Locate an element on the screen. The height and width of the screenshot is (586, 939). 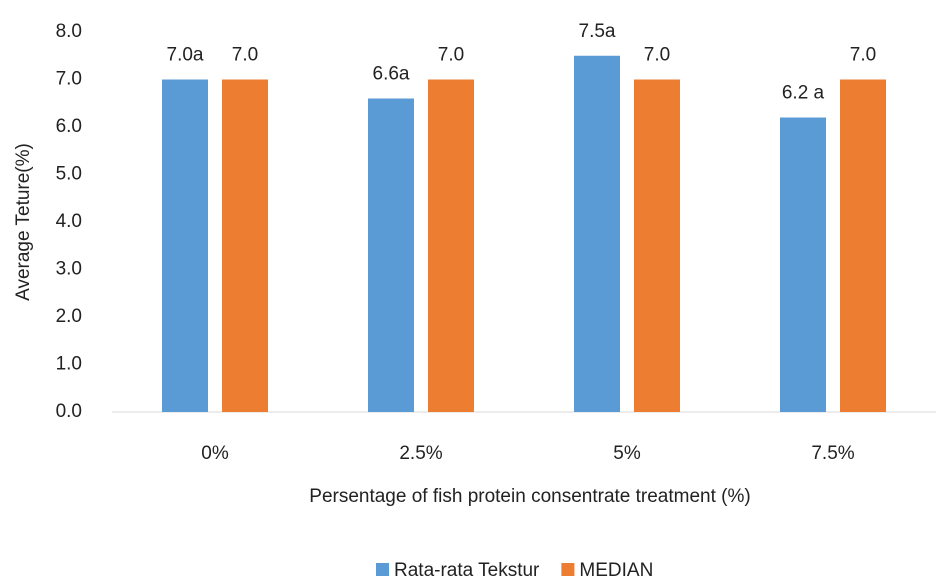
x-tick-label: 0% is located at coordinates (215, 453).